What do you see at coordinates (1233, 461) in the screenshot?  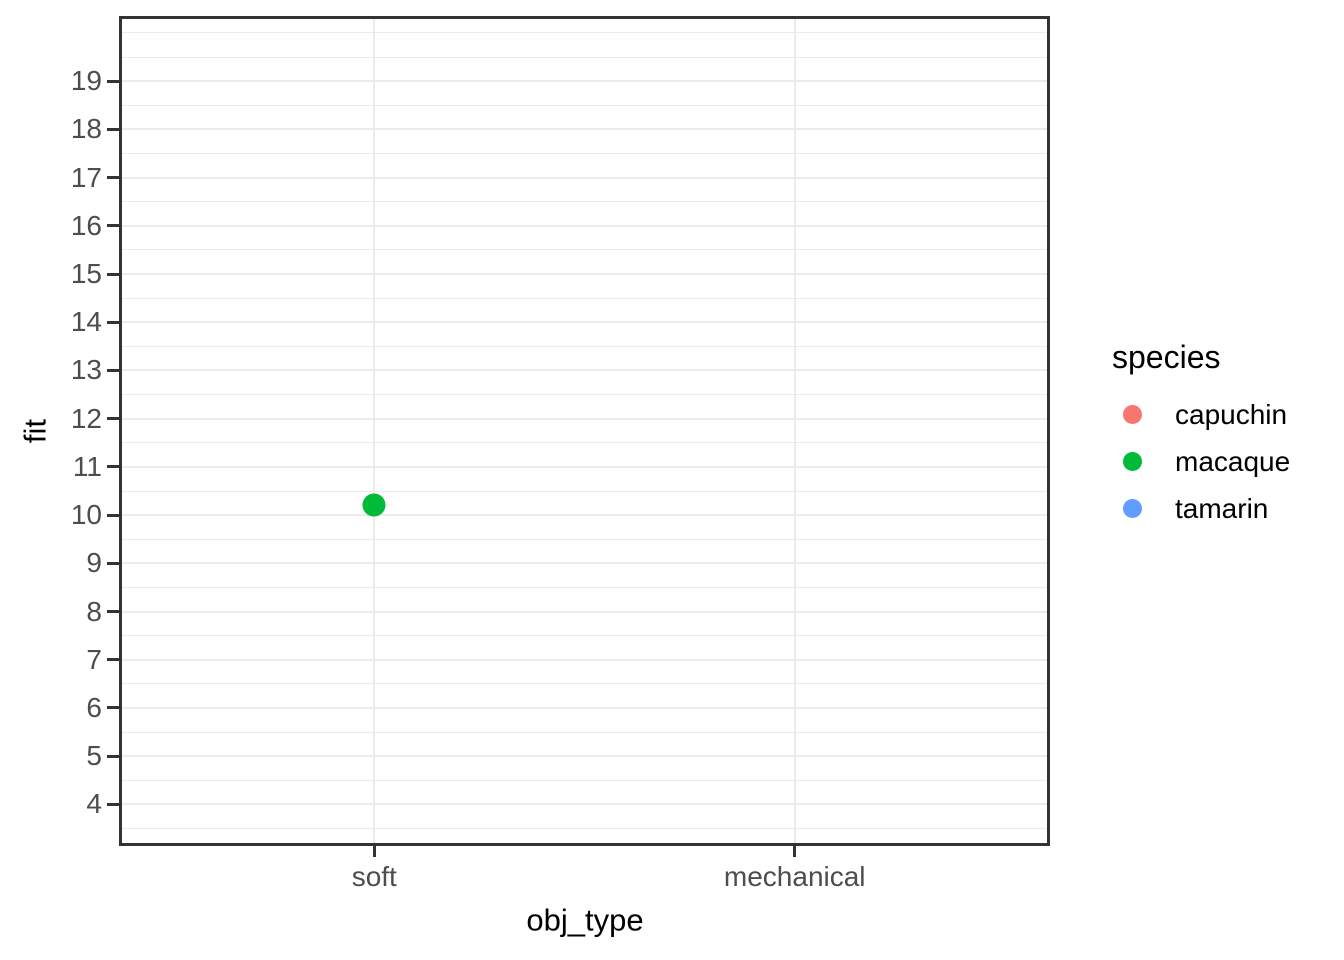 I see `legend-entry-label: macaque` at bounding box center [1233, 461].